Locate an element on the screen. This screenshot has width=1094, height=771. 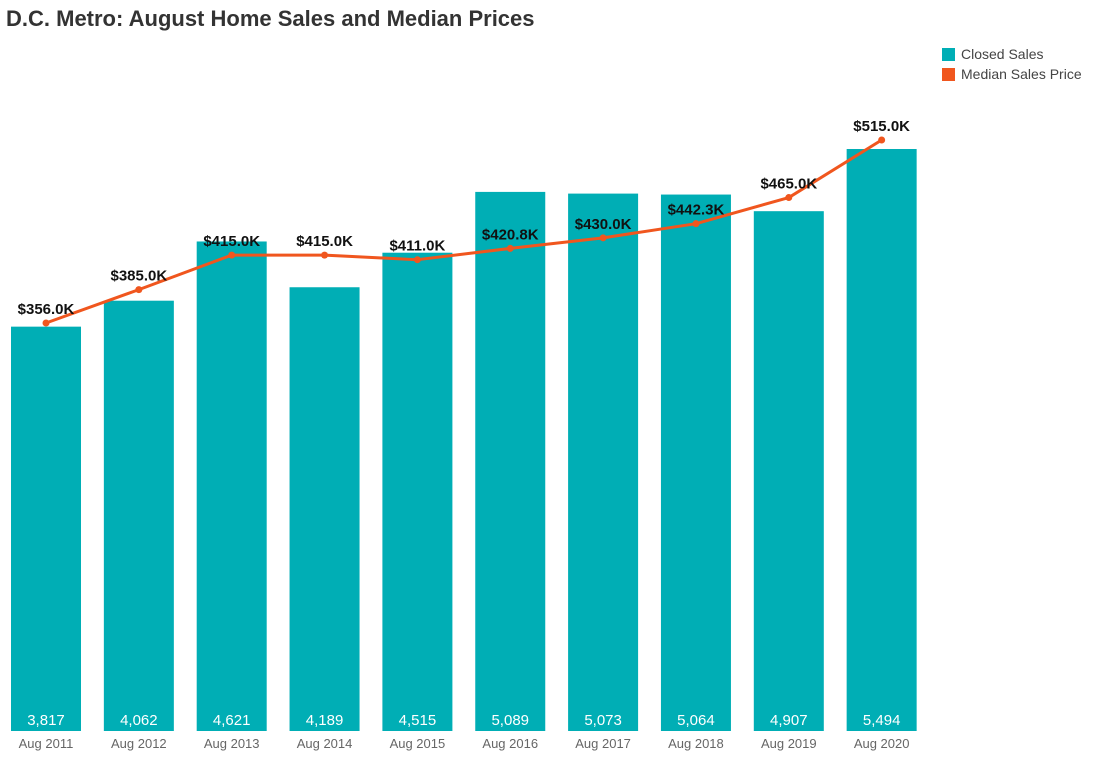
price-data-label: $356.0K is located at coordinates (46, 309).